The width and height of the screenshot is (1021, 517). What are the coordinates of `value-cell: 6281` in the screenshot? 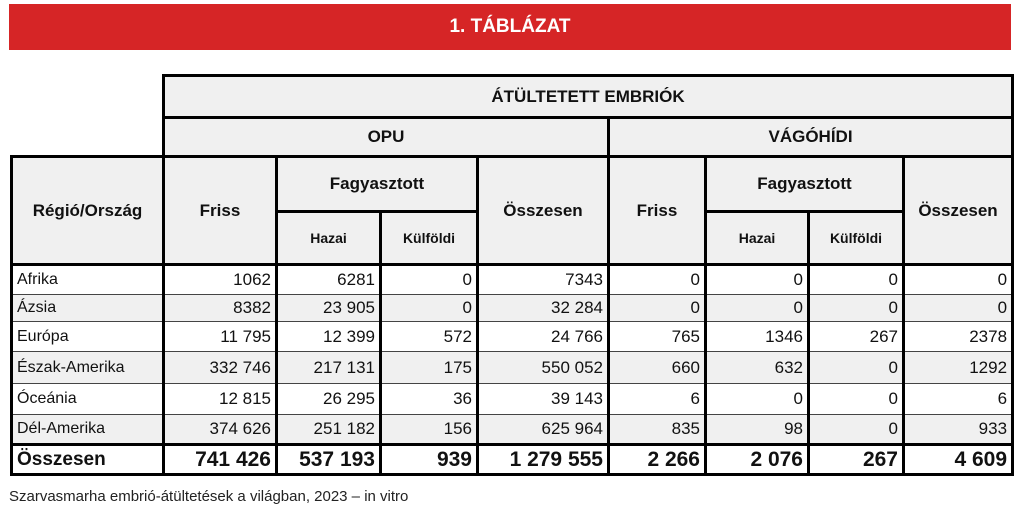 It's located at (328, 279).